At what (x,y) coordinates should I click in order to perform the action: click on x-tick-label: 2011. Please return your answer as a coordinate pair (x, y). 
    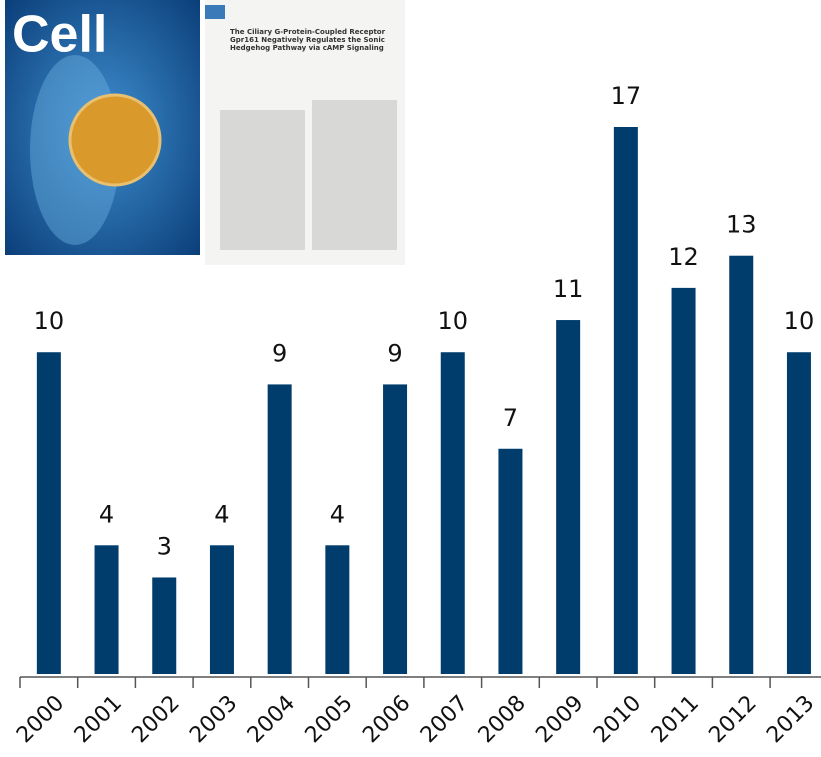
    Looking at the image, I should click on (675, 719).